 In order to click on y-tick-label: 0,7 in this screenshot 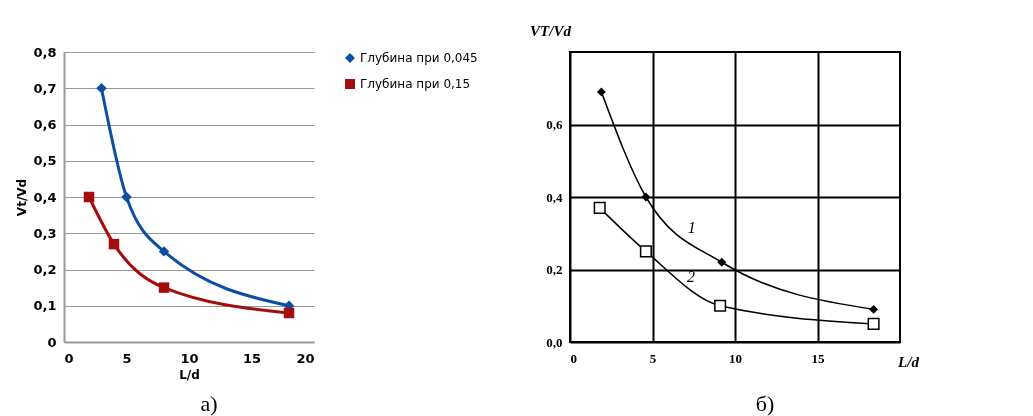, I will do `click(45, 88)`.